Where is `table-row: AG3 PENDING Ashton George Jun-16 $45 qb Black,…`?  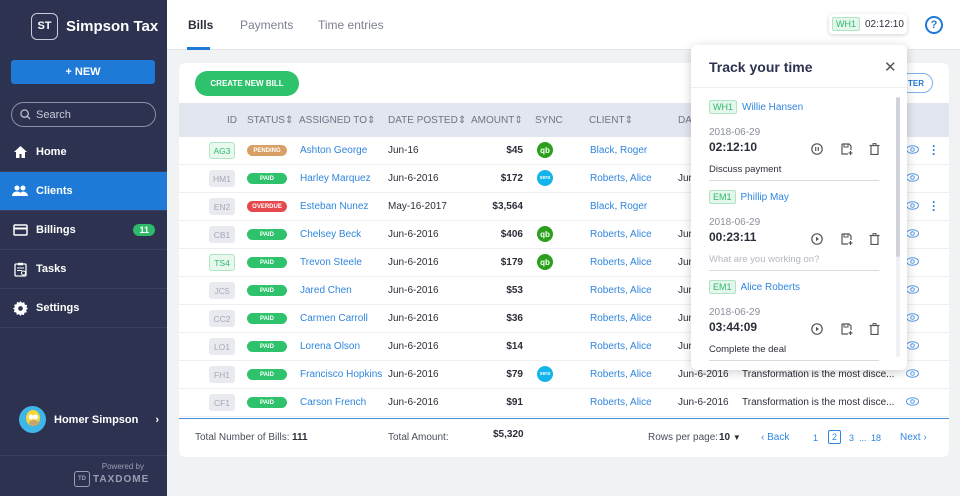 table-row: AG3 PENDING Ashton George Jun-16 $45 qb Black,… is located at coordinates (564, 151).